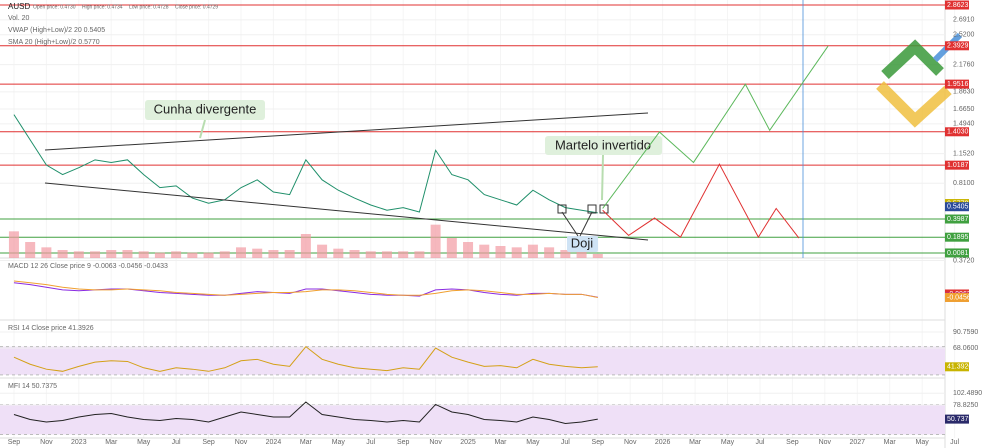  I want to click on x-tick-label: 2025, so click(468, 442).